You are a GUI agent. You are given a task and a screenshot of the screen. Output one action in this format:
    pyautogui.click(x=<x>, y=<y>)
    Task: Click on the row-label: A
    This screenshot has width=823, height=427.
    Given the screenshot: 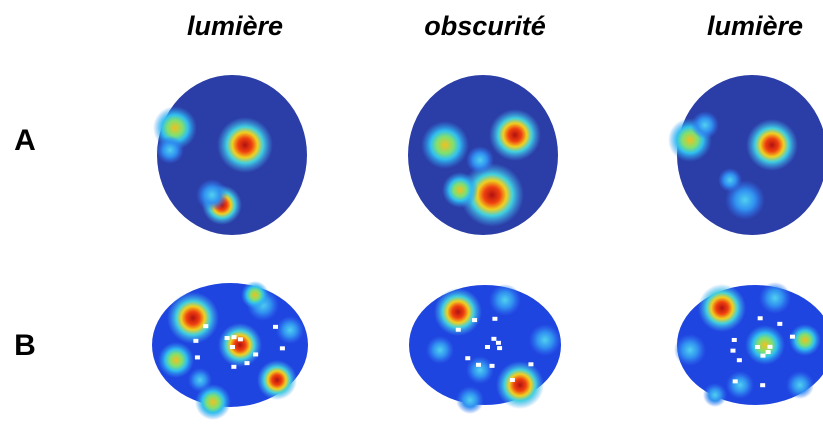 What is the action you would take?
    pyautogui.click(x=25, y=140)
    